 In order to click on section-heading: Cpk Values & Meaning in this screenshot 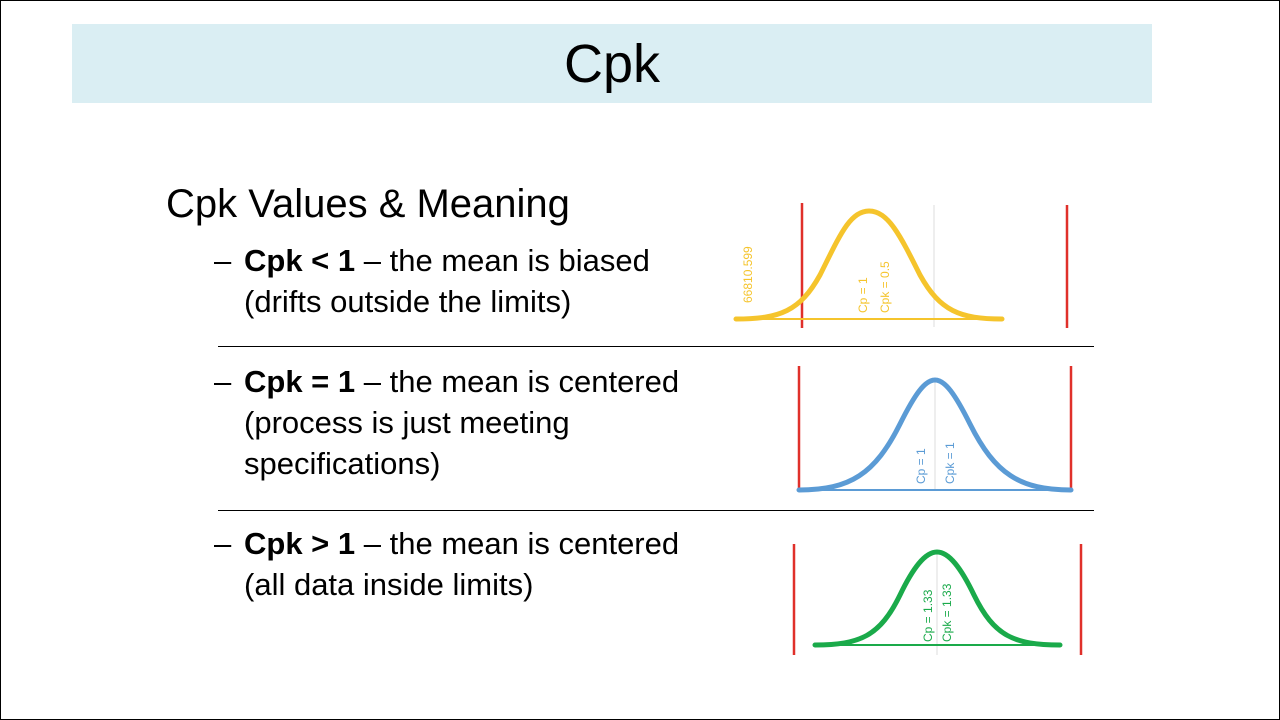, I will do `click(368, 204)`.